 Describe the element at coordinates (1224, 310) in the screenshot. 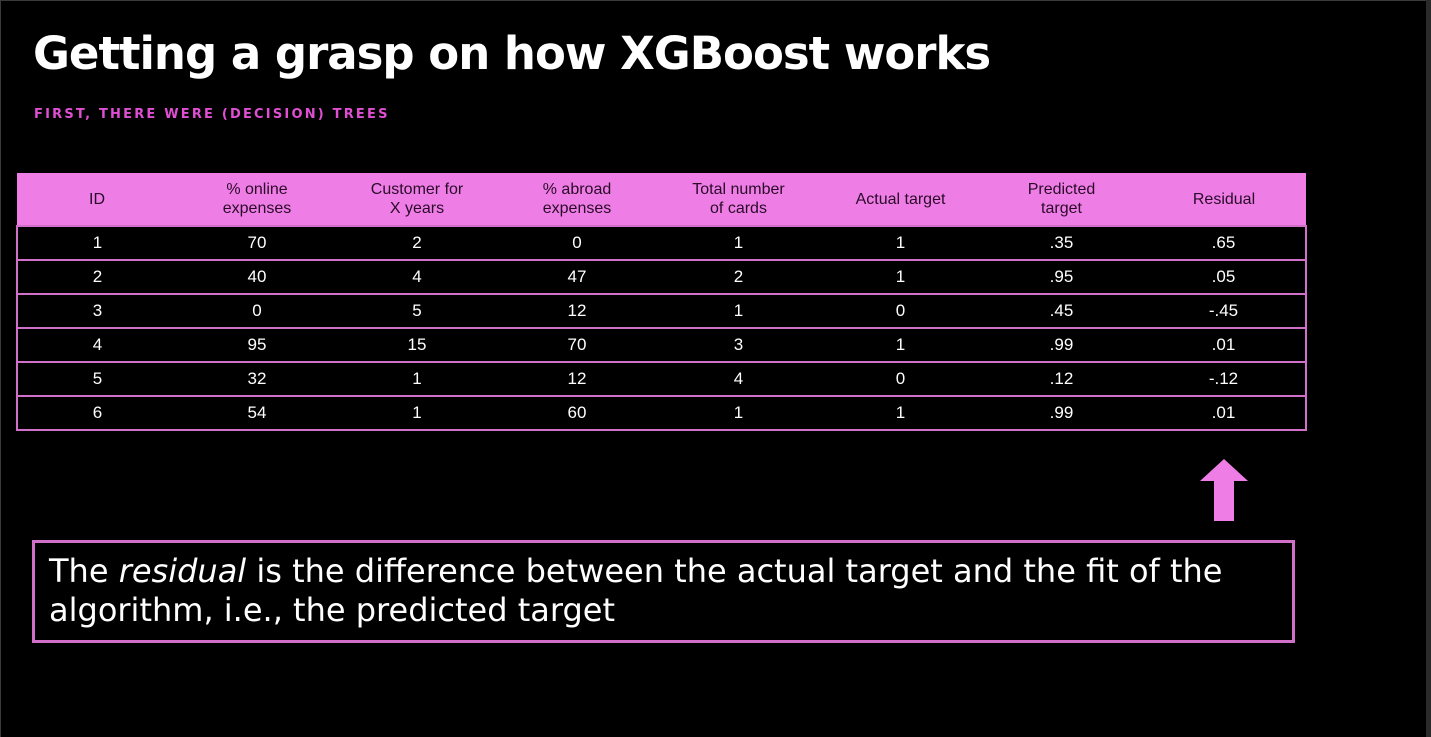

I see `cell-residual: -.45` at that location.